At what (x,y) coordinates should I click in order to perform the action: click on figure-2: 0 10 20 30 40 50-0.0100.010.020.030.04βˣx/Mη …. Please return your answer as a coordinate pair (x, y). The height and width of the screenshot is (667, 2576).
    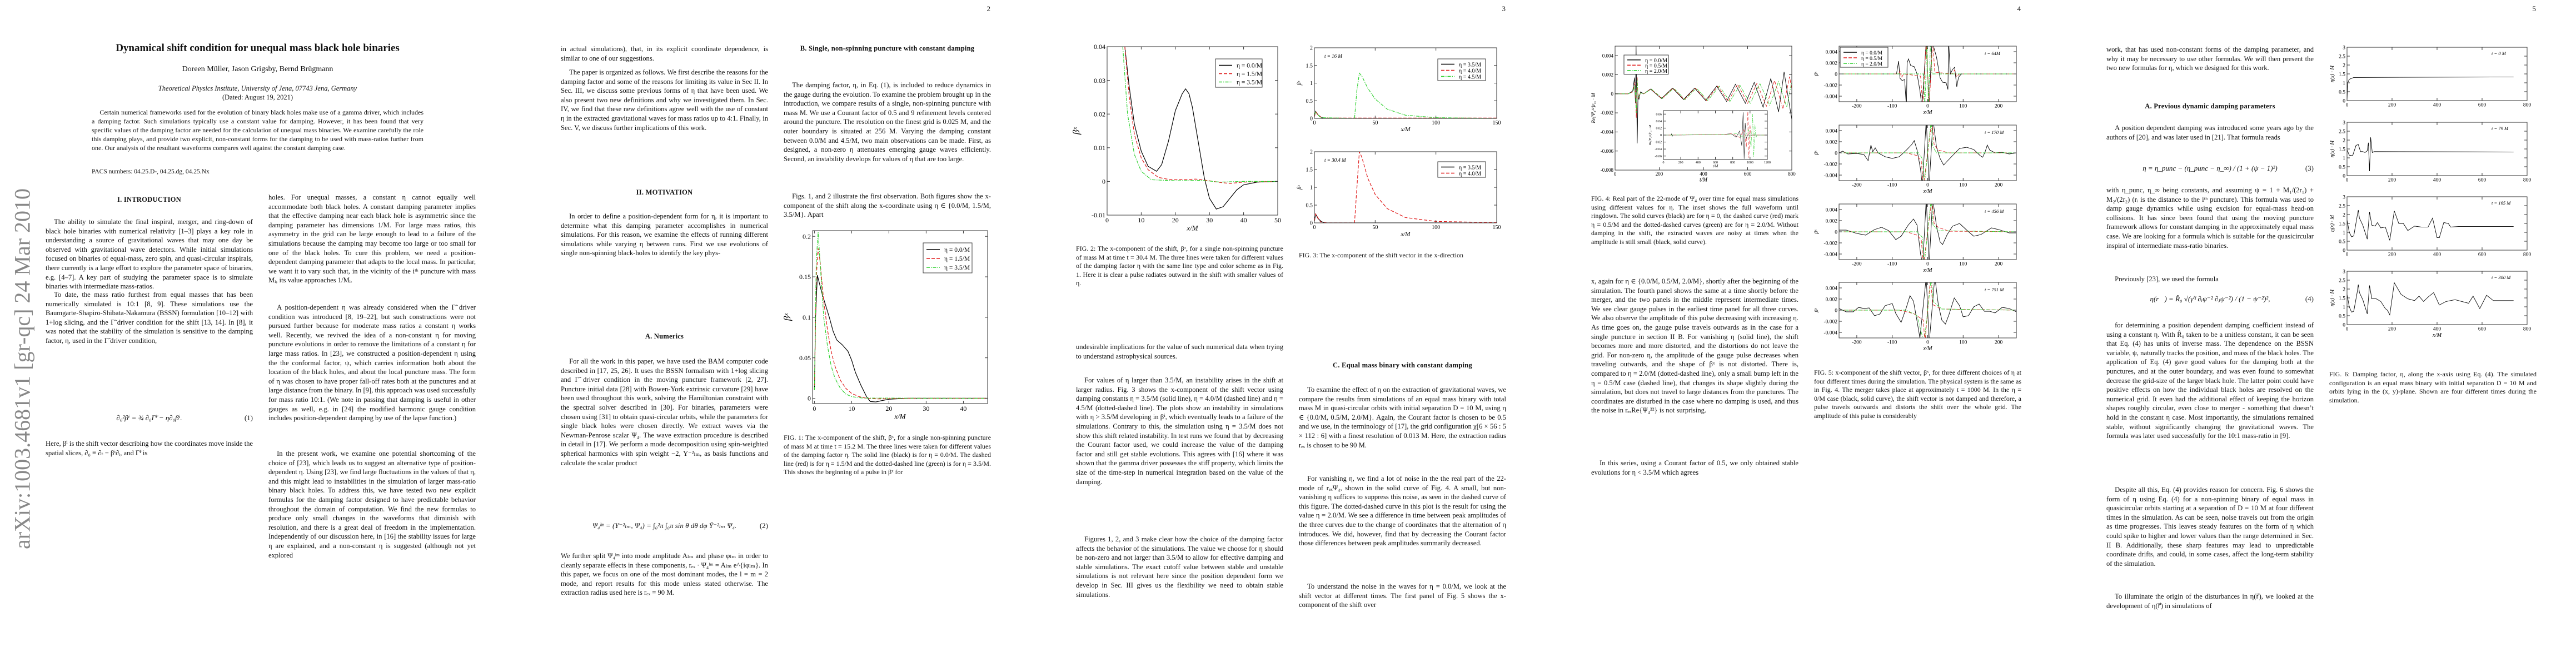
    Looking at the image, I should click on (1176, 137).